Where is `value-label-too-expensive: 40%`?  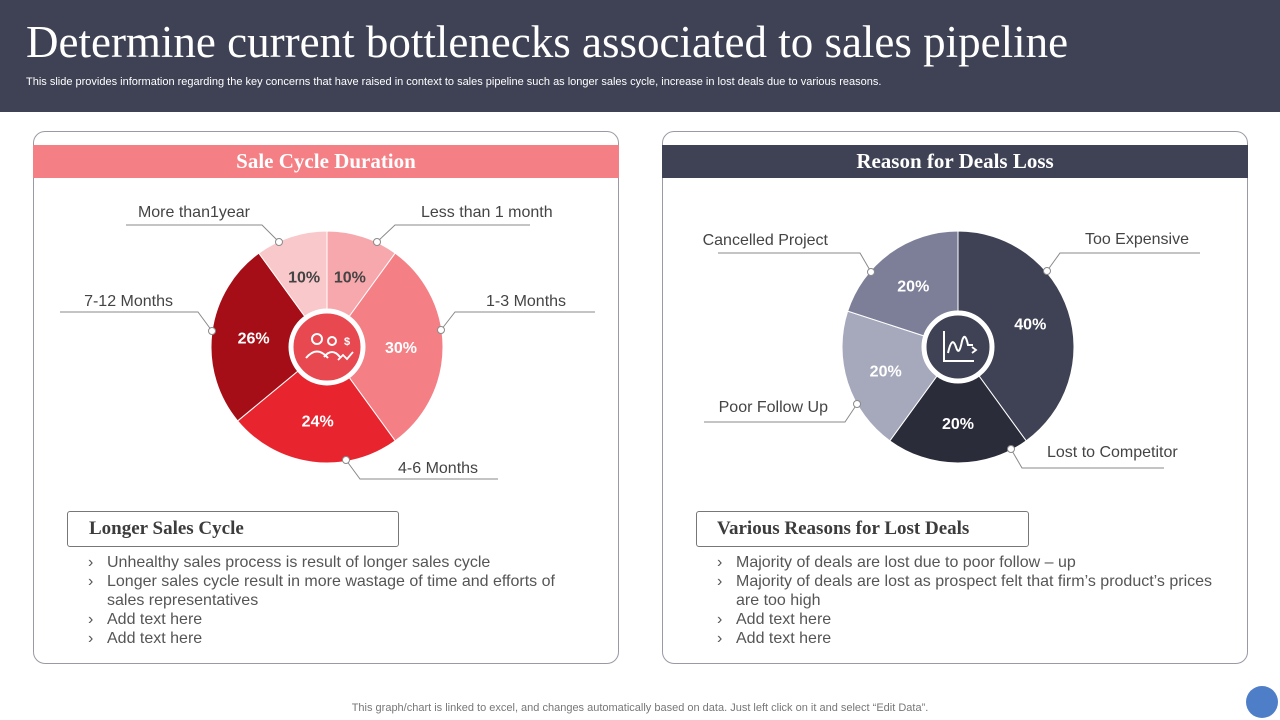 value-label-too-expensive: 40% is located at coordinates (1030, 325).